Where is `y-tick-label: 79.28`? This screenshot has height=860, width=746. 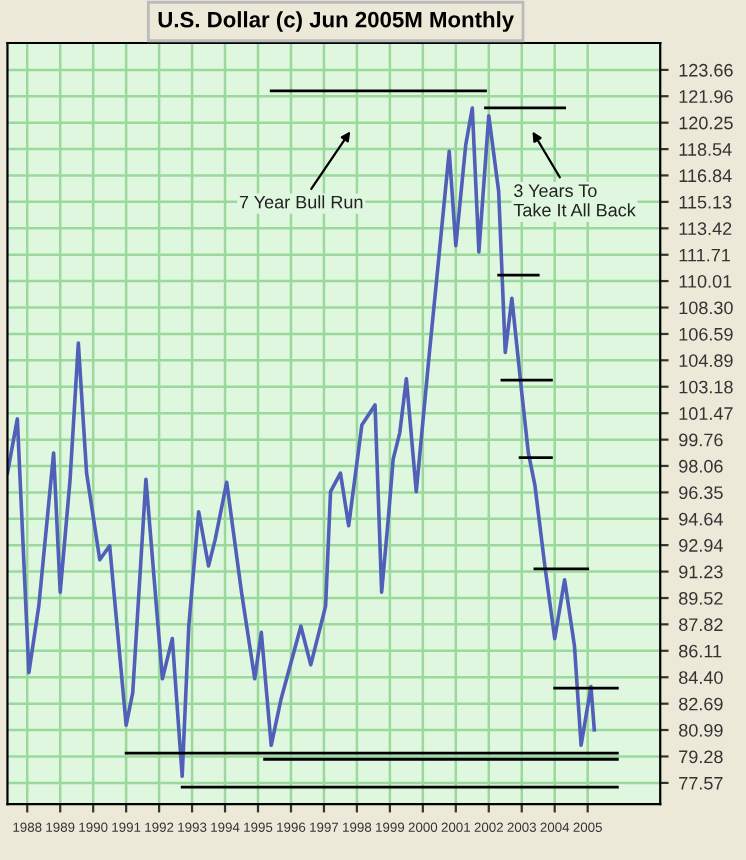
y-tick-label: 79.28 is located at coordinates (701, 757).